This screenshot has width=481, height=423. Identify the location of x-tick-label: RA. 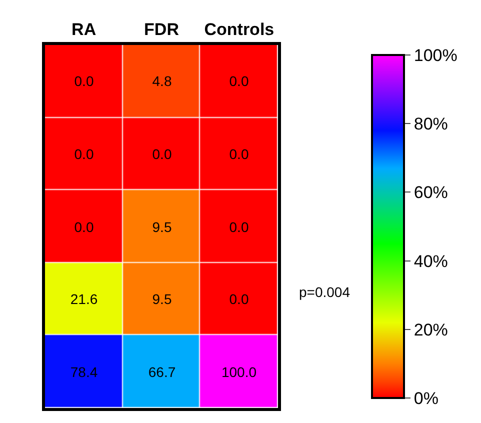
(84, 30).